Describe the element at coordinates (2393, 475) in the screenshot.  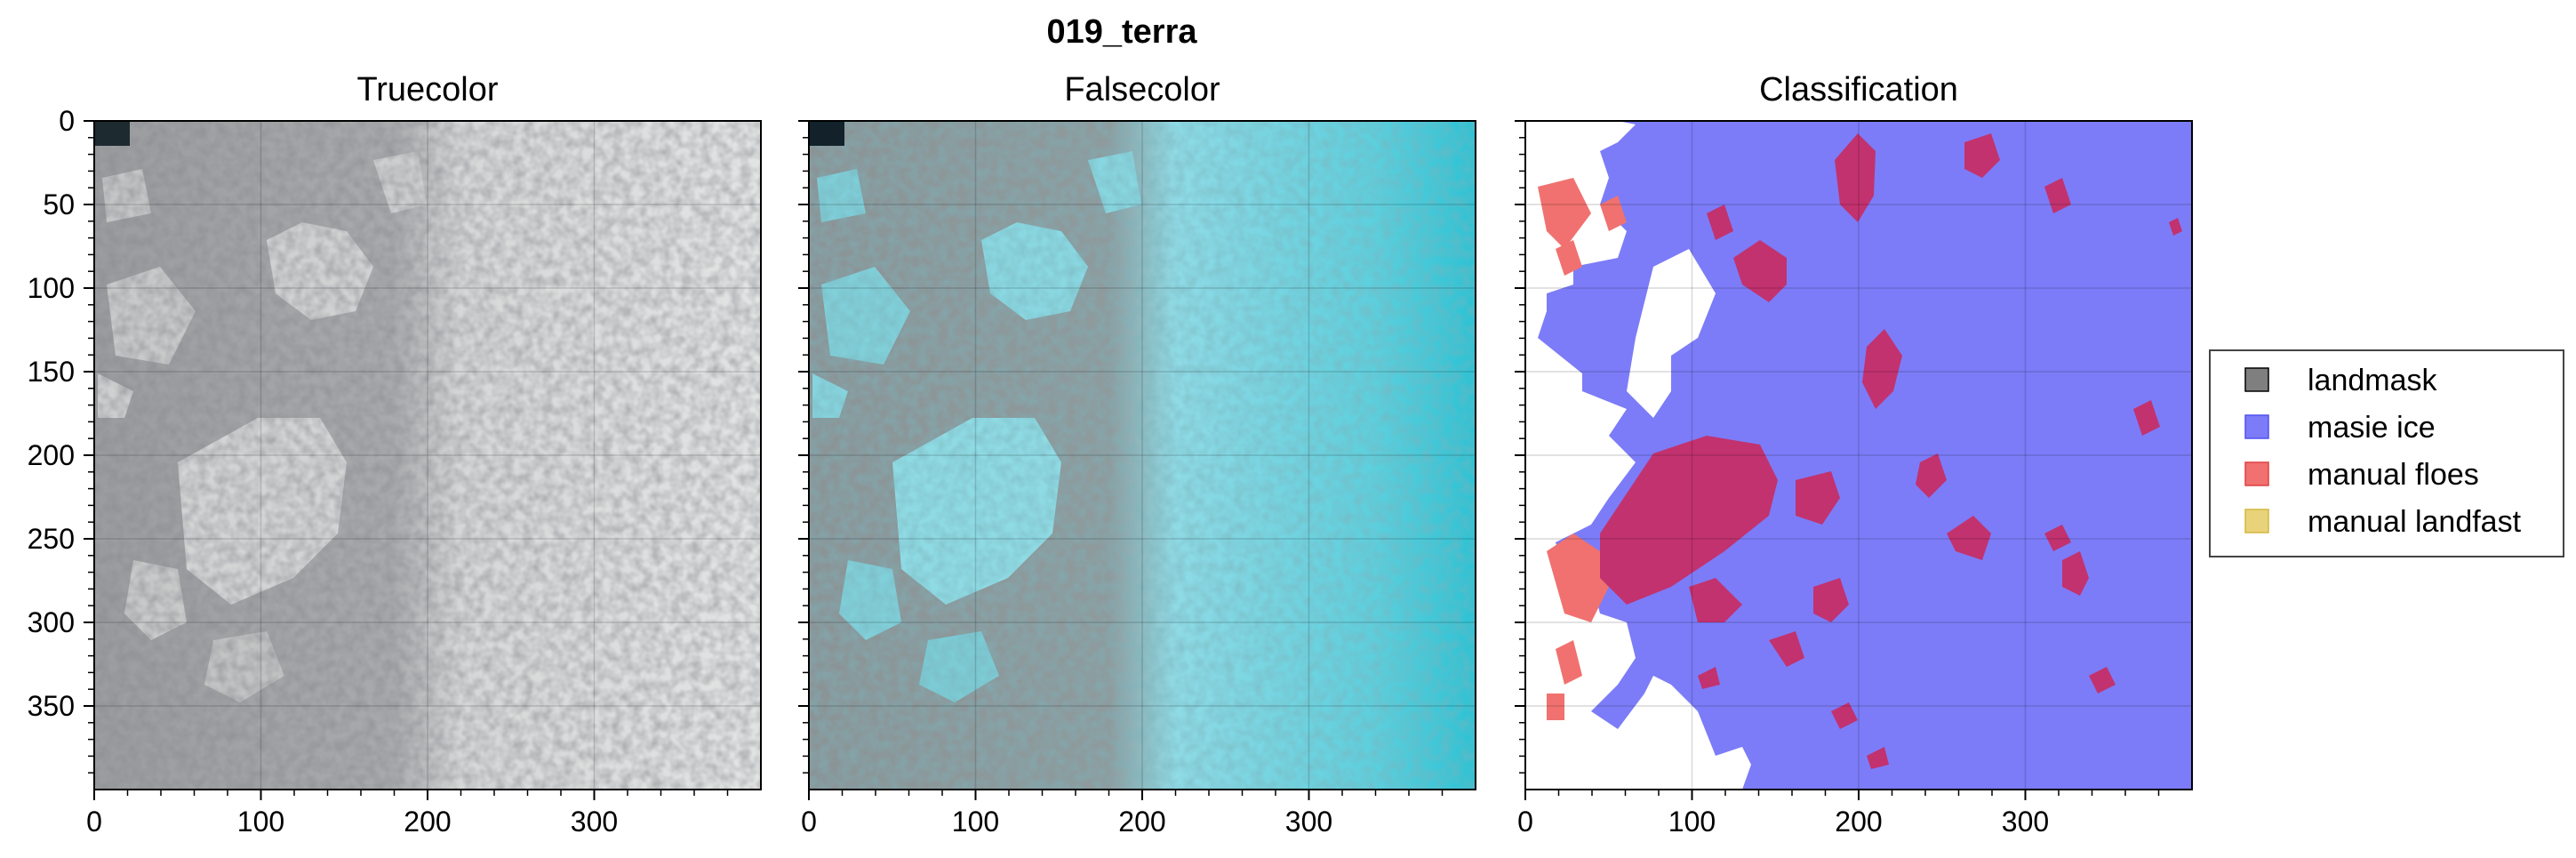
I see `legend-label-manual-floes: manual floes` at that location.